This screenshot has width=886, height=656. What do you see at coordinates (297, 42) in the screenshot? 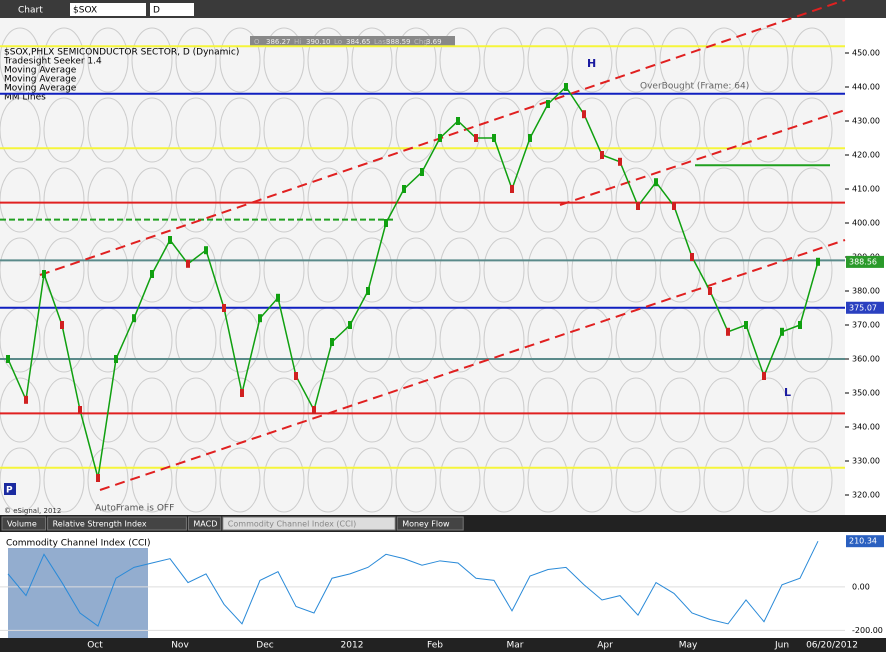
I see `quote-label: Hi` at bounding box center [297, 42].